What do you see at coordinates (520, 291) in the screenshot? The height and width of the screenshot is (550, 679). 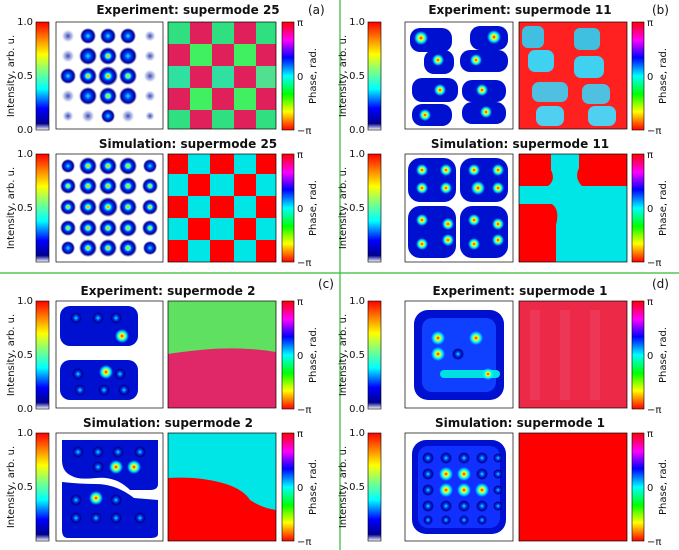 I see `title-d-experiment: Experiment: supermode 1` at bounding box center [520, 291].